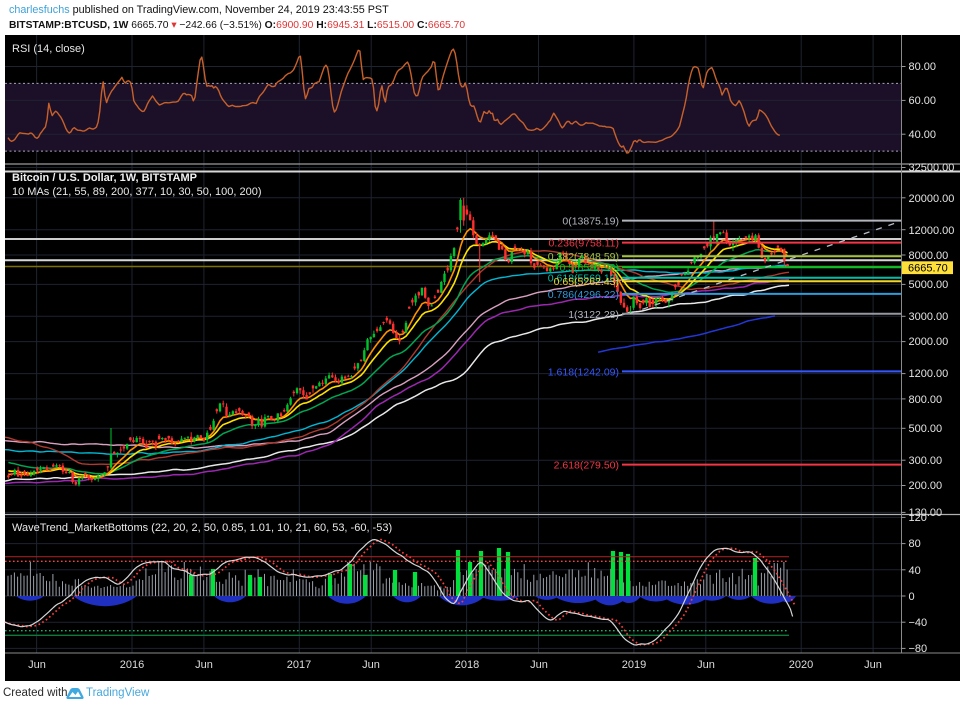  What do you see at coordinates (48, 49) in the screenshot?
I see `svg-text: RSI (14, close)` at bounding box center [48, 49].